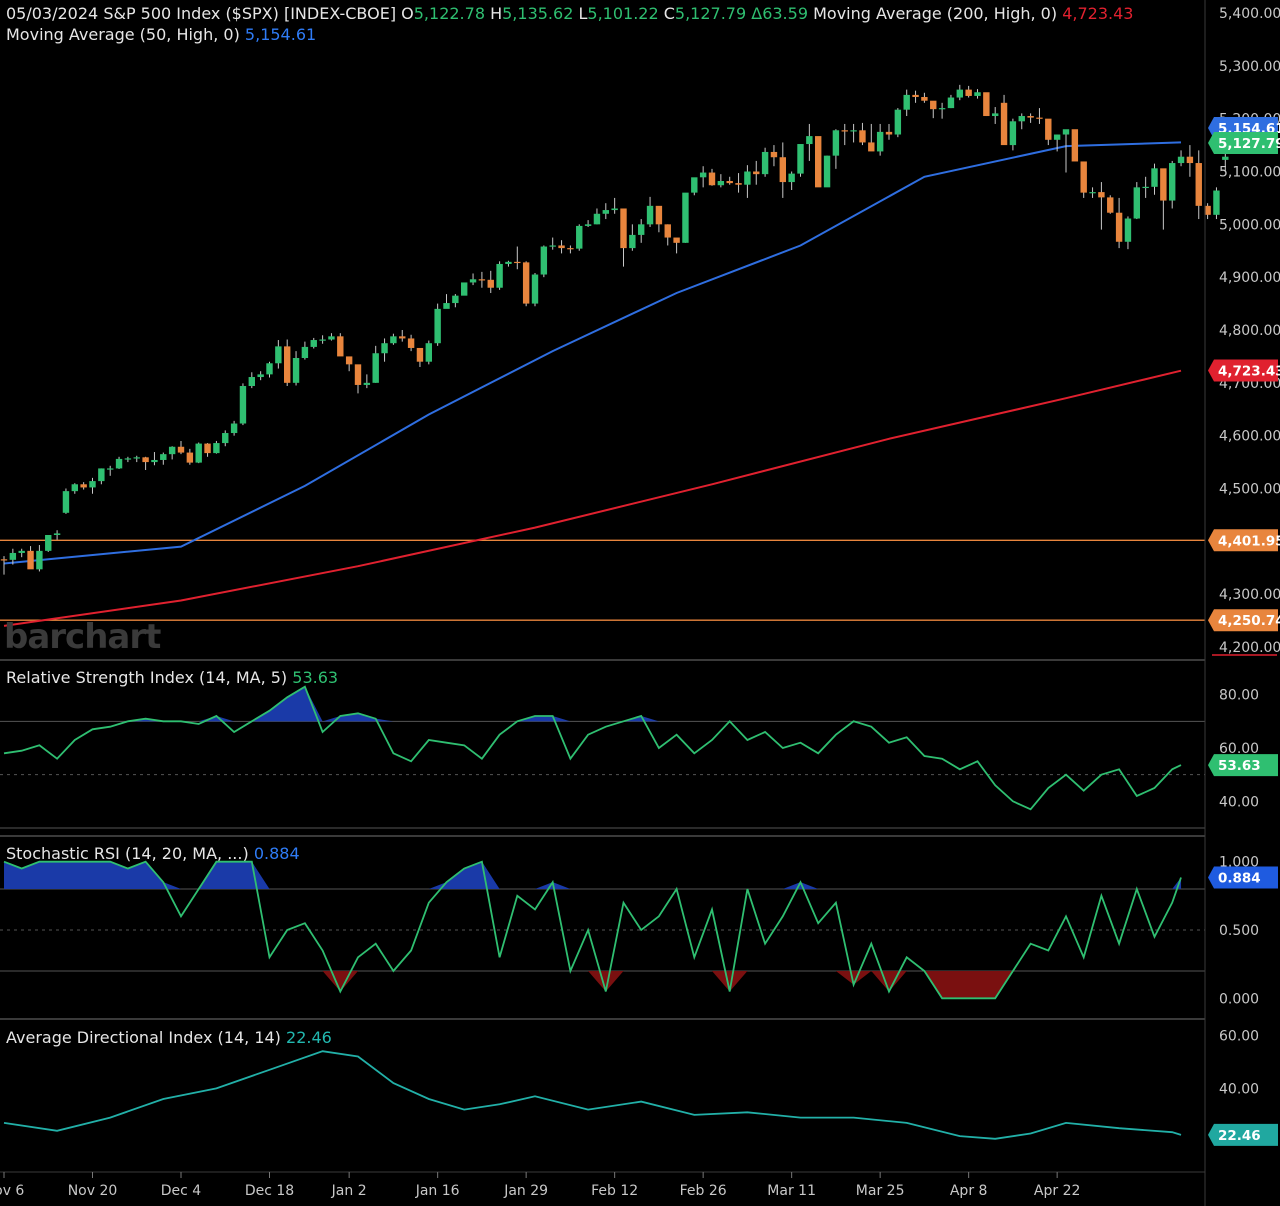 This screenshot has height=1206, width=1280. What do you see at coordinates (269, 1191) in the screenshot?
I see `x-tick-label: Dec 18` at bounding box center [269, 1191].